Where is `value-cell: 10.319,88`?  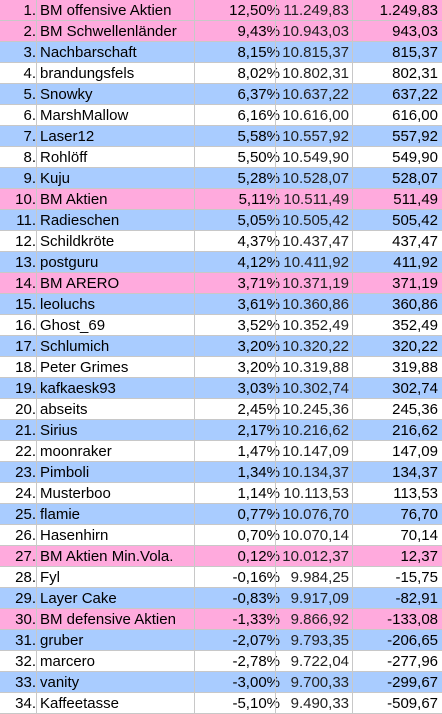
value-cell: 10.319,88 is located at coordinates (315, 367).